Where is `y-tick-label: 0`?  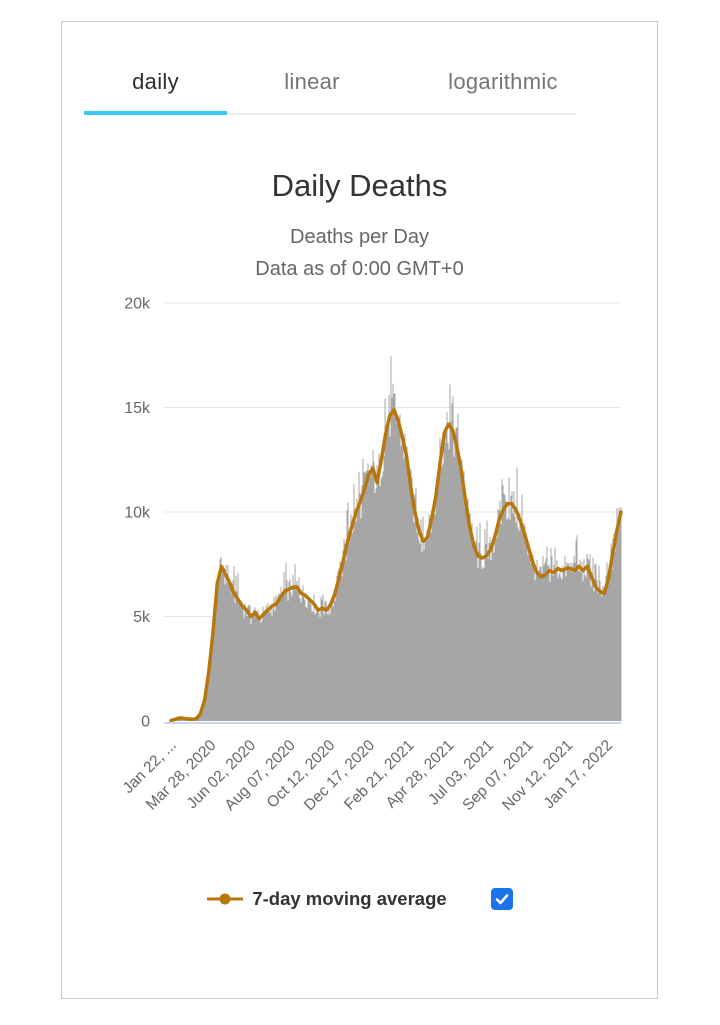
y-tick-label: 0 is located at coordinates (145, 722).